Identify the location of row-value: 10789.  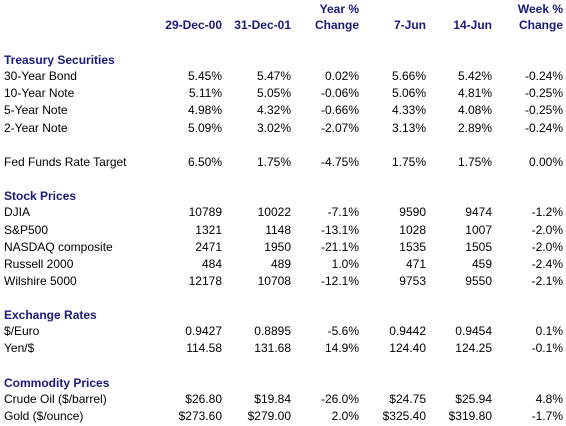
(205, 212).